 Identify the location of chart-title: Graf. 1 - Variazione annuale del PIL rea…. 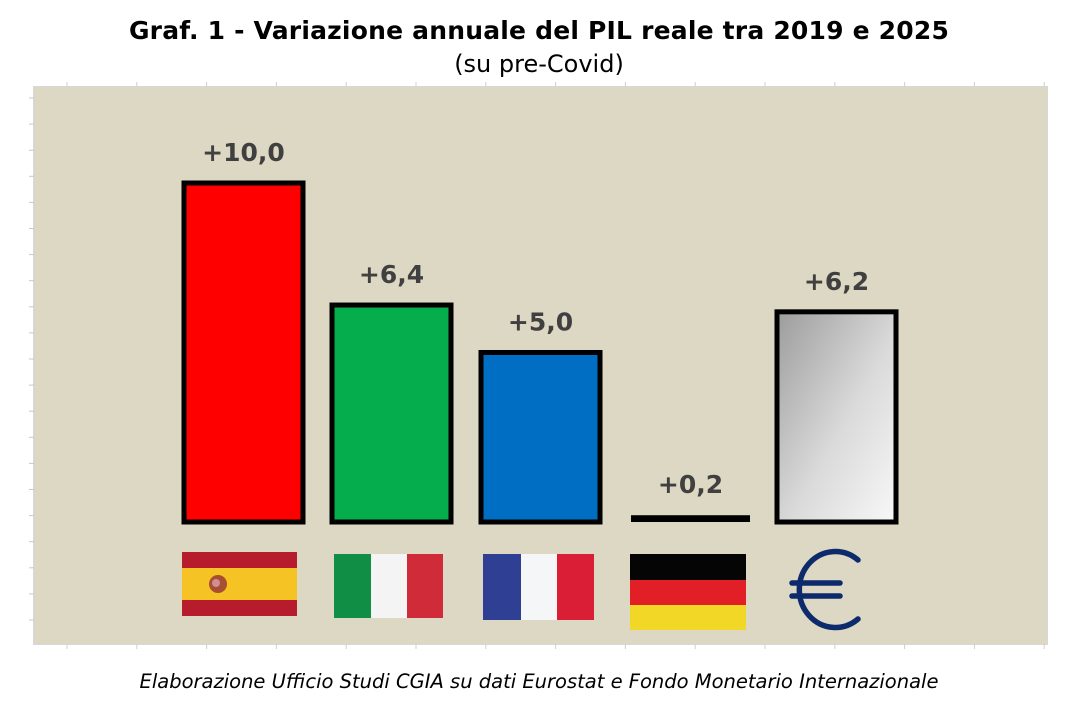
(539, 30).